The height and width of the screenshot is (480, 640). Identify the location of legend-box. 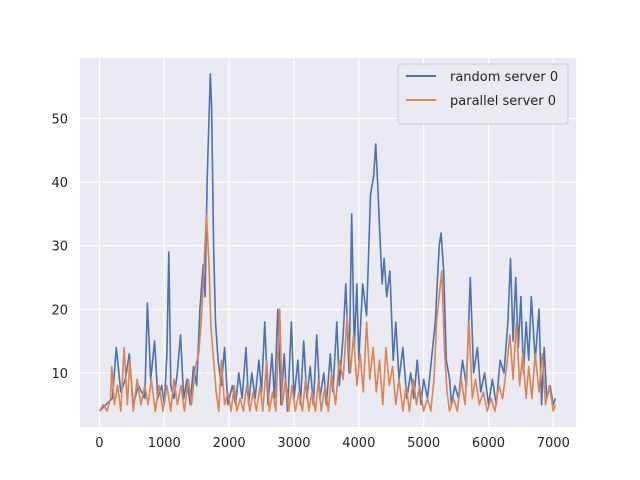
(483, 94).